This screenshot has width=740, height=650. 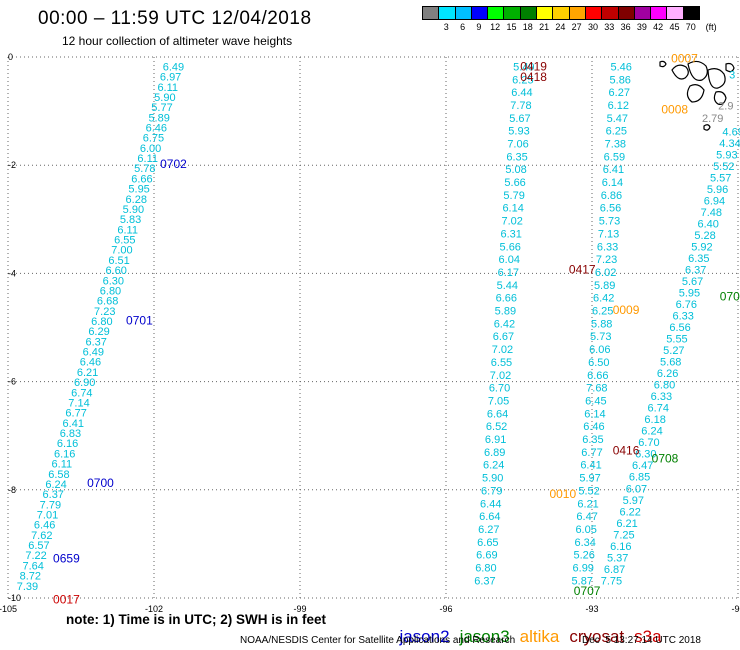 I want to click on swh-value: 7.01, so click(x=47, y=515).